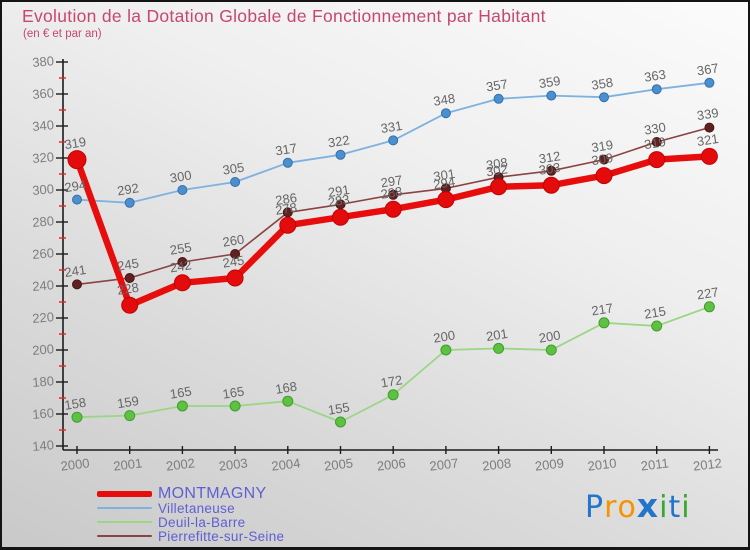  Describe the element at coordinates (499, 187) in the screenshot. I see `data-point-MONTMAGNY-2008` at that location.